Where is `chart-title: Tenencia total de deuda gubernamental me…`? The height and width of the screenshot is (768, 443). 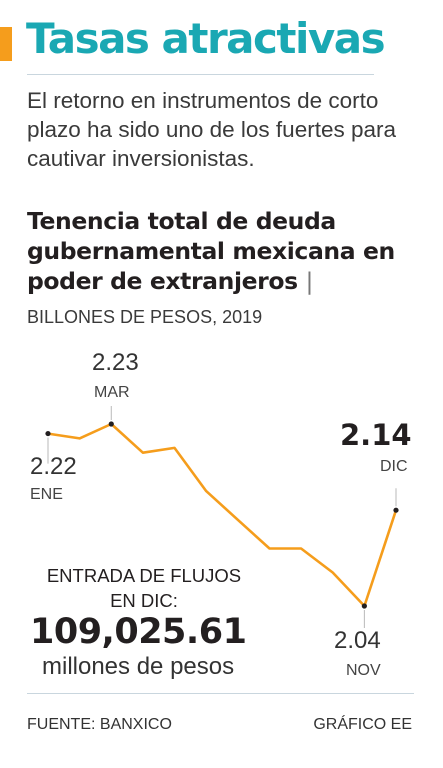
chart-title: Tenencia total de deuda gubernamental me… is located at coordinates (232, 251).